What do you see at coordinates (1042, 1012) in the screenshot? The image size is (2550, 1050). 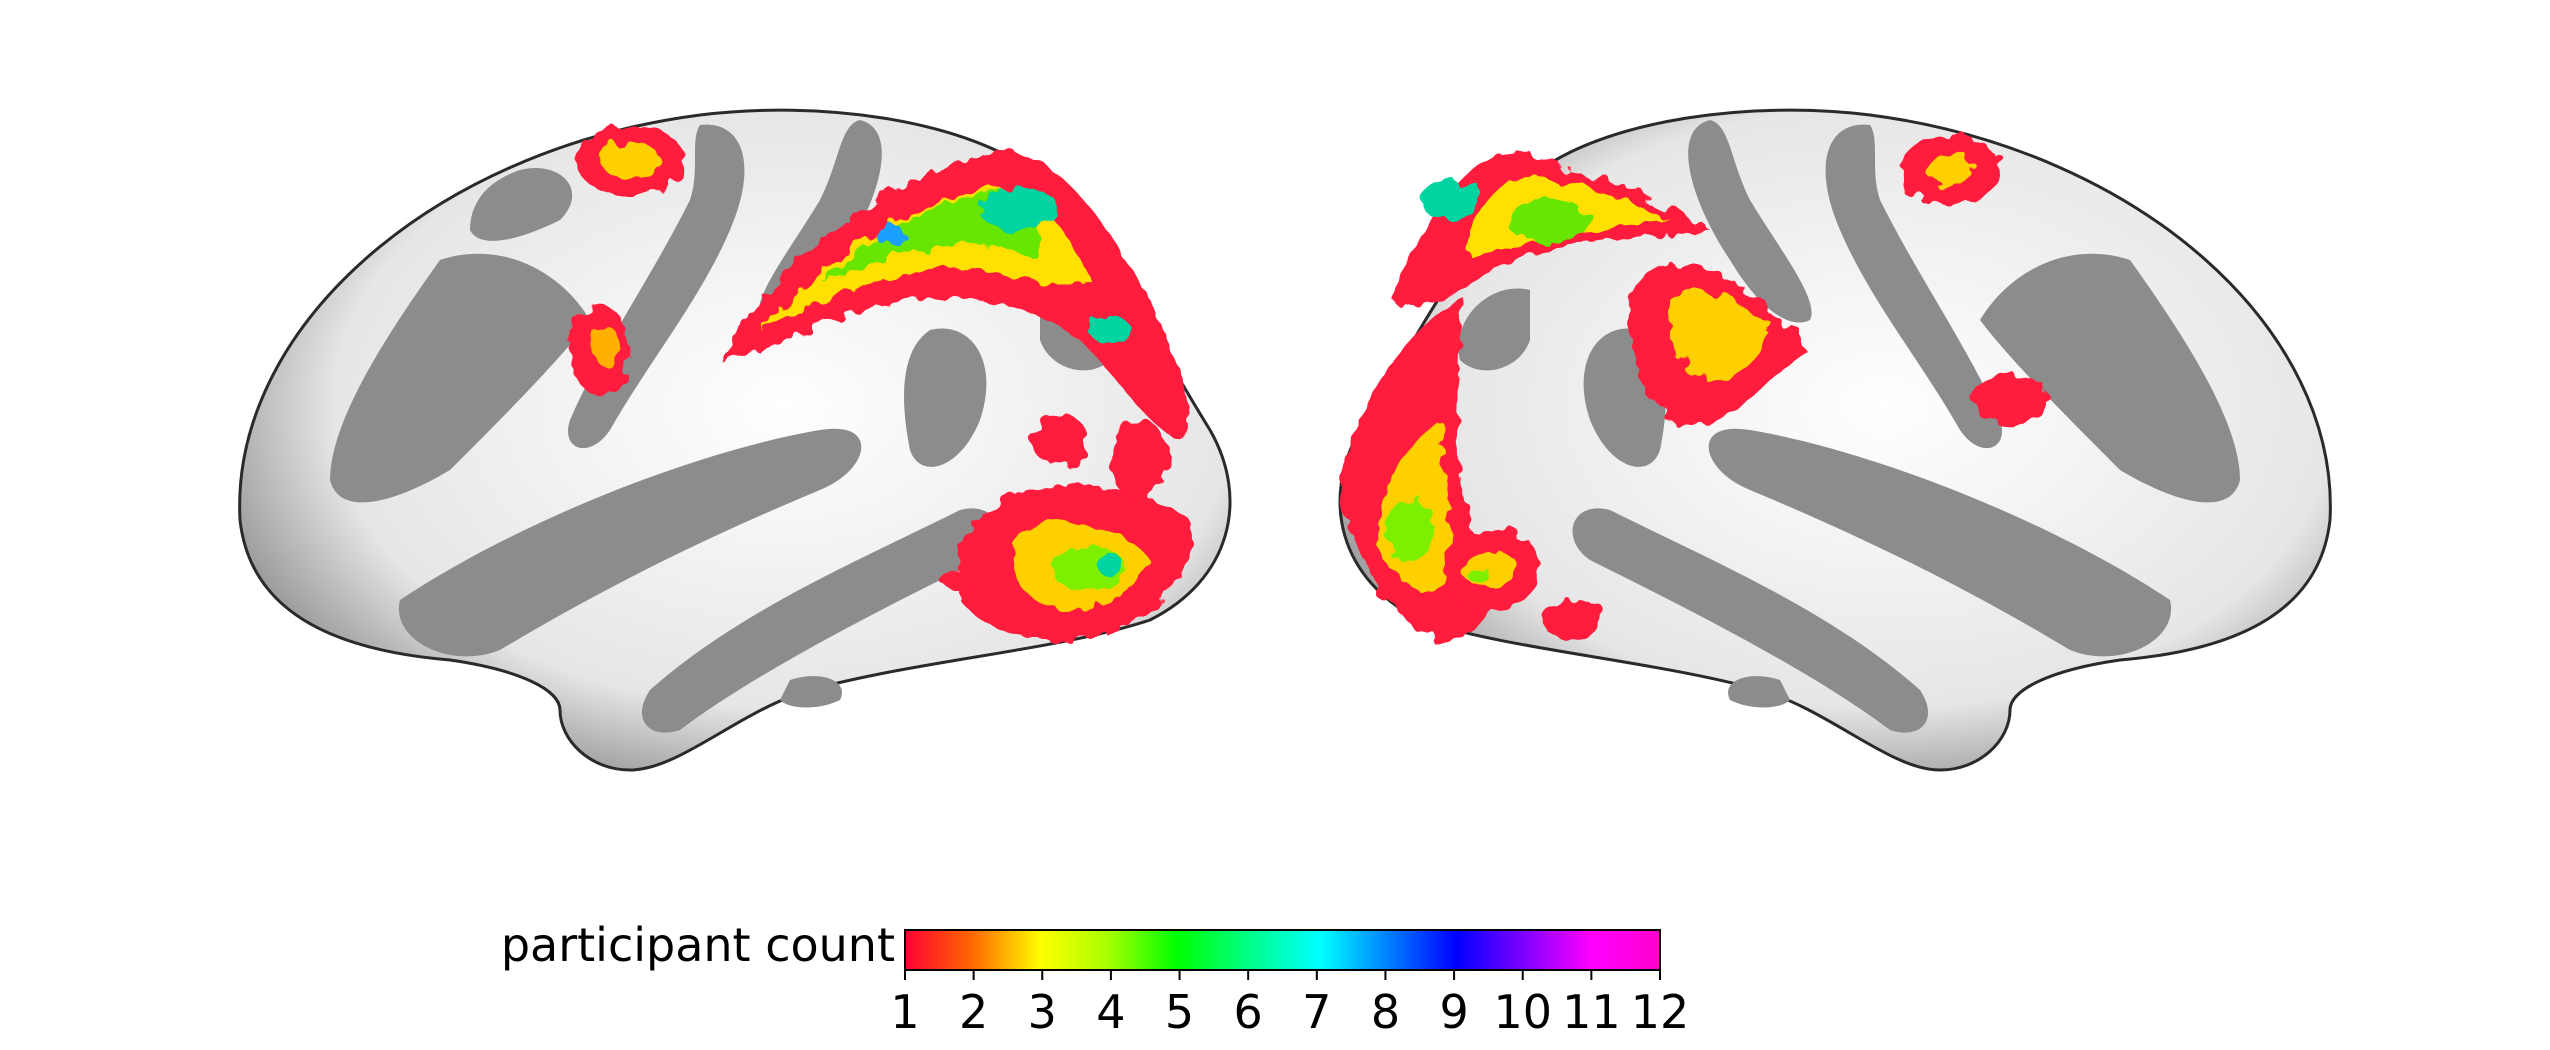 I see `colorbar-tick-label: 3` at bounding box center [1042, 1012].